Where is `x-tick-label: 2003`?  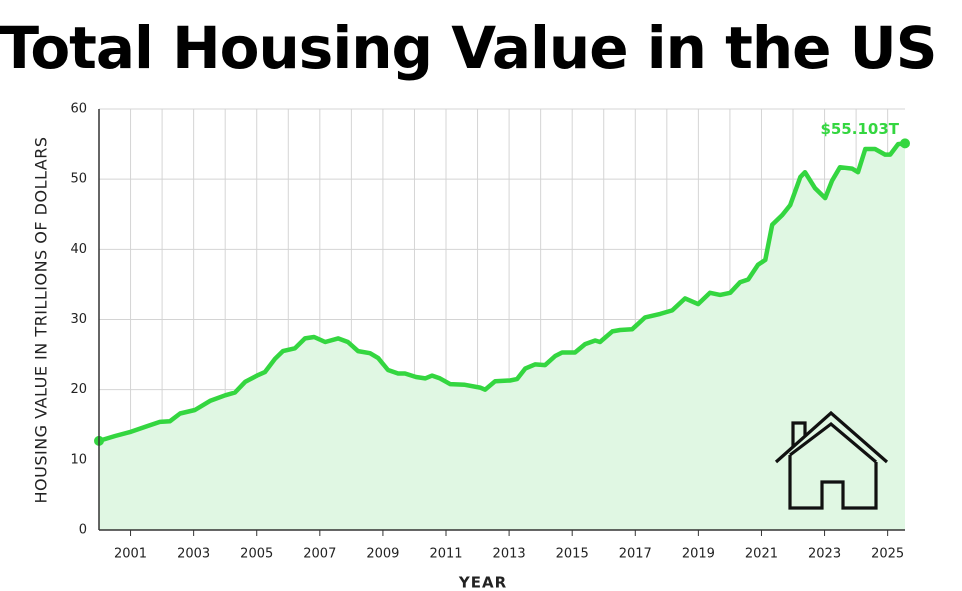
x-tick-label: 2003 is located at coordinates (193, 554).